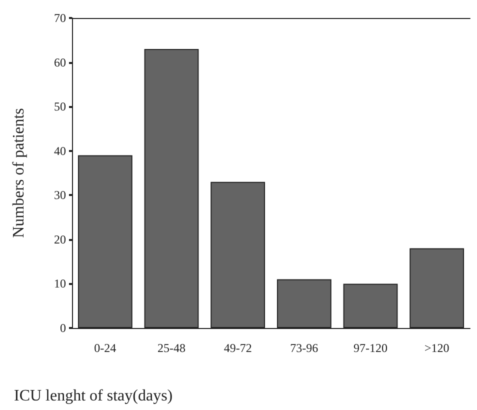  I want to click on x-tick-label: 97-120, so click(371, 348).